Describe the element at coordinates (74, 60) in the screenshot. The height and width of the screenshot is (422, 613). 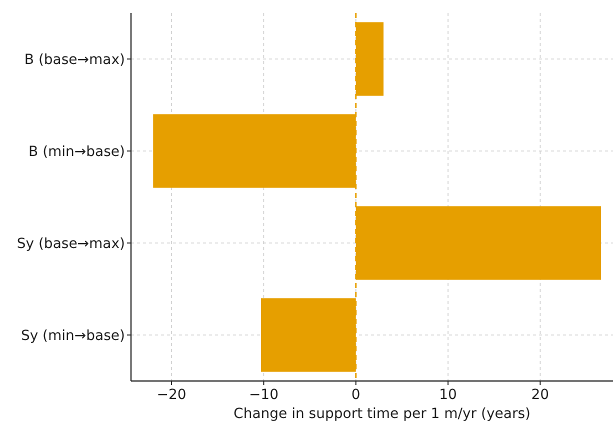
I see `y-tick-label: B (base→max)` at that location.